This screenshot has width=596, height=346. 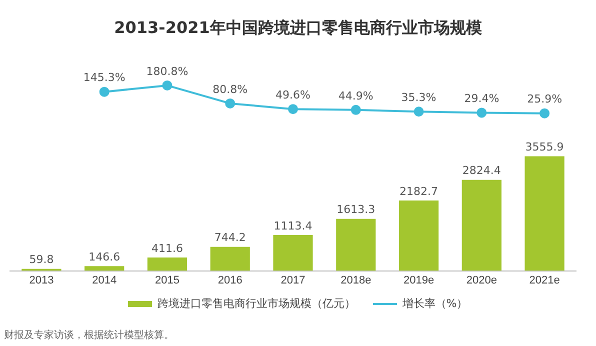 I want to click on data-label: 35.3%, so click(x=418, y=97).